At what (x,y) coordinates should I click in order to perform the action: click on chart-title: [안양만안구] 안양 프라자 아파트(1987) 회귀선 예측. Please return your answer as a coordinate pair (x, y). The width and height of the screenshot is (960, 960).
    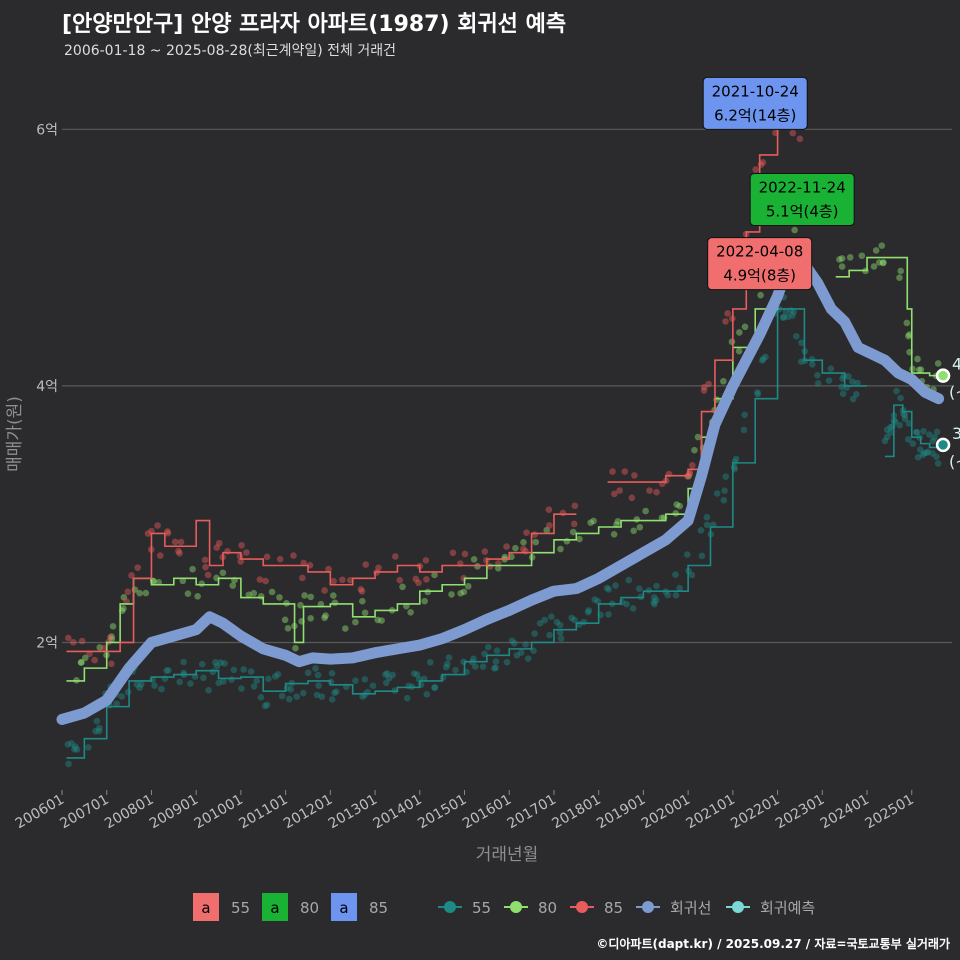
    Looking at the image, I should click on (314, 24).